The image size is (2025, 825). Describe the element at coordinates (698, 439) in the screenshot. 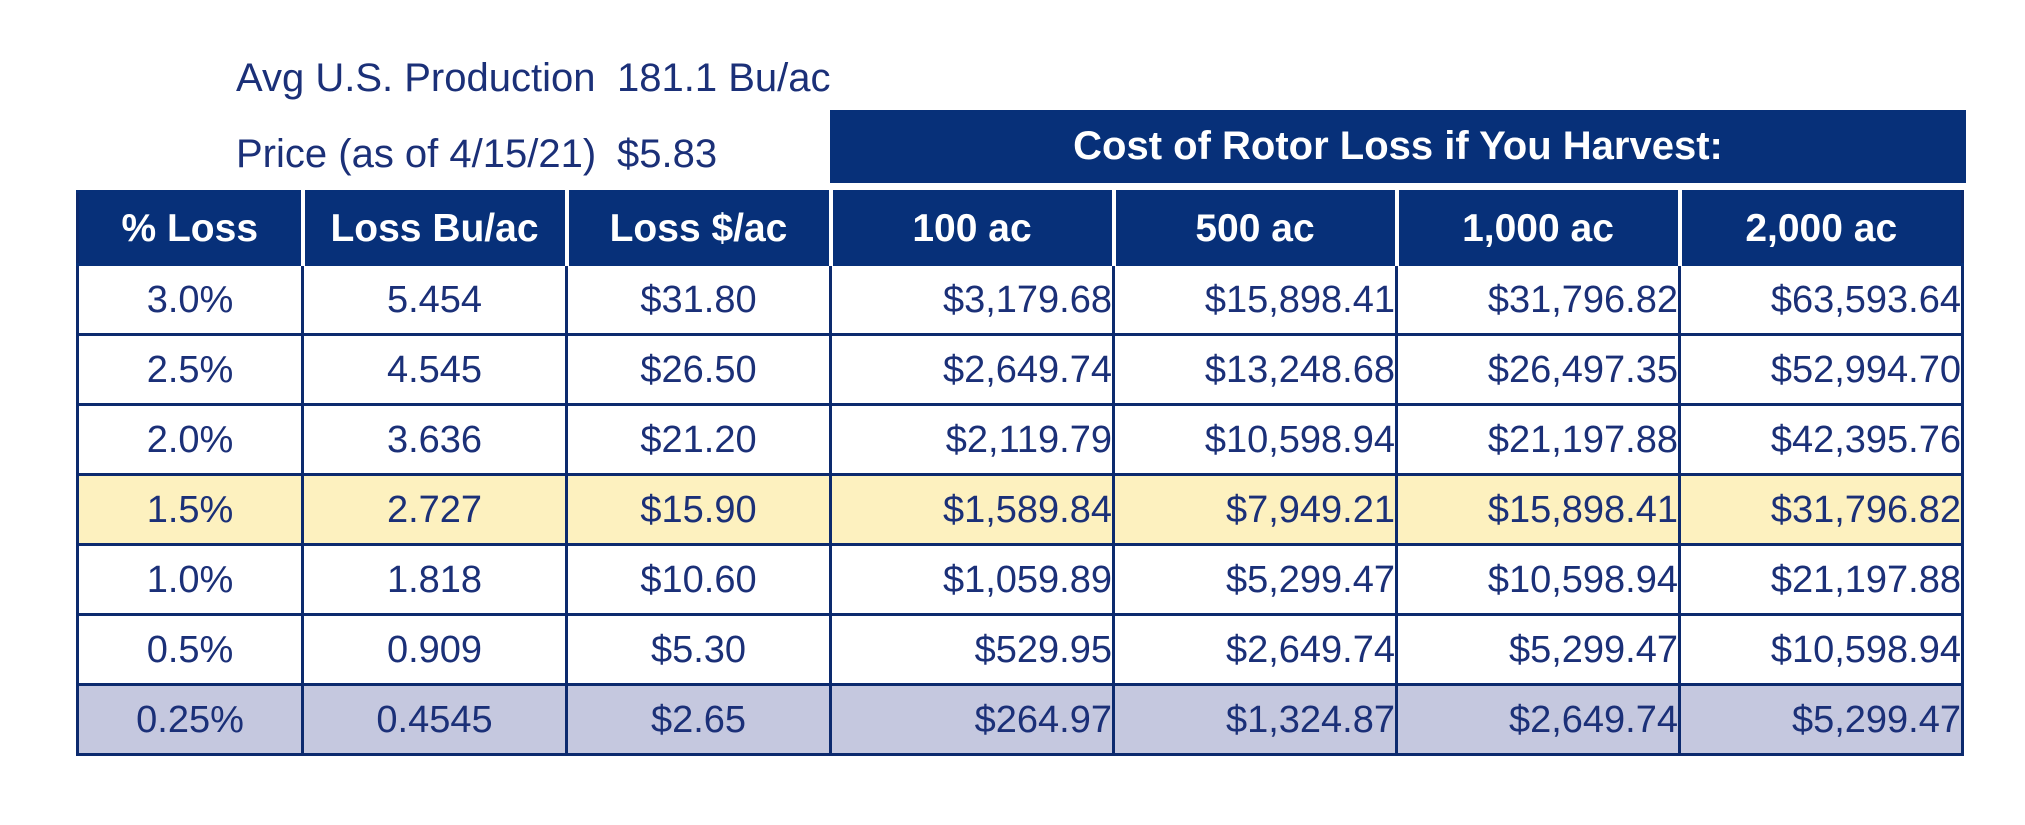

I see `cell-loss-dollar-ac: $21.20` at that location.